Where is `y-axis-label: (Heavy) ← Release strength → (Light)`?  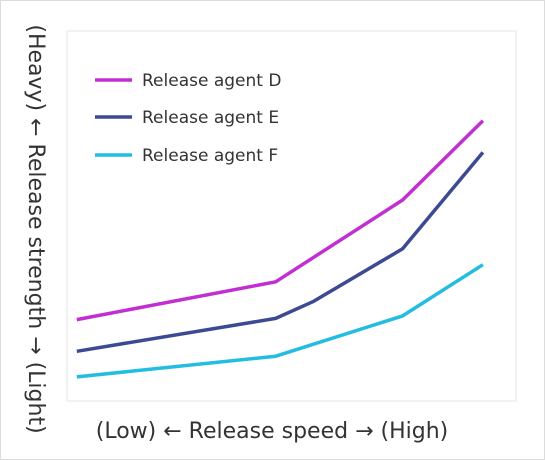
y-axis-label: (Heavy) ← Release strength → (Light) is located at coordinates (35, 228).